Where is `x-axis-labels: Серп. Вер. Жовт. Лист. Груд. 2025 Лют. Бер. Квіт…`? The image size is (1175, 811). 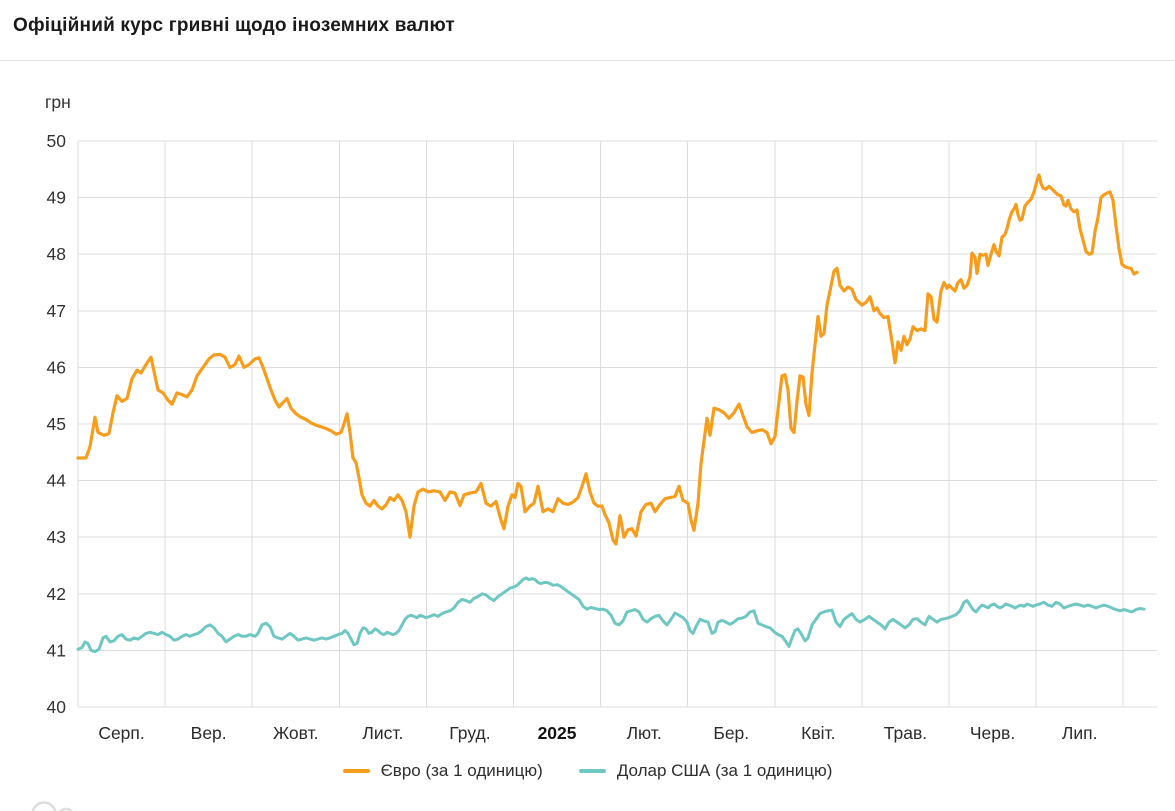
x-axis-labels: Серп. Вер. Жовт. Лист. Груд. 2025 Лют. Бер. Квіт… is located at coordinates (597, 733).